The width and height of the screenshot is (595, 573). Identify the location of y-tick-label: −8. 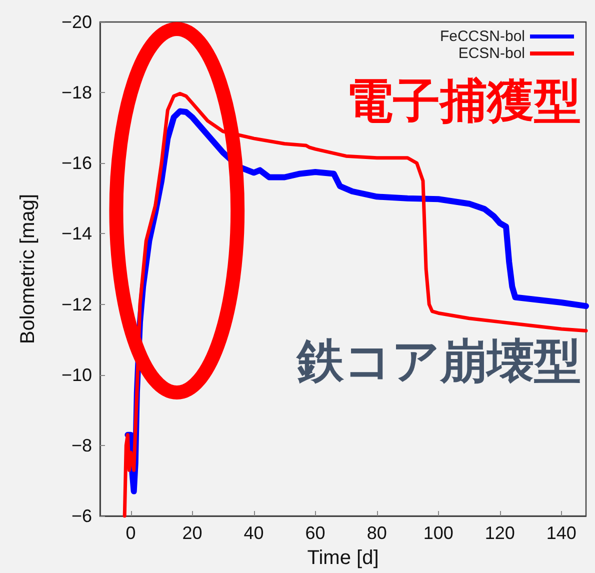
(81, 445).